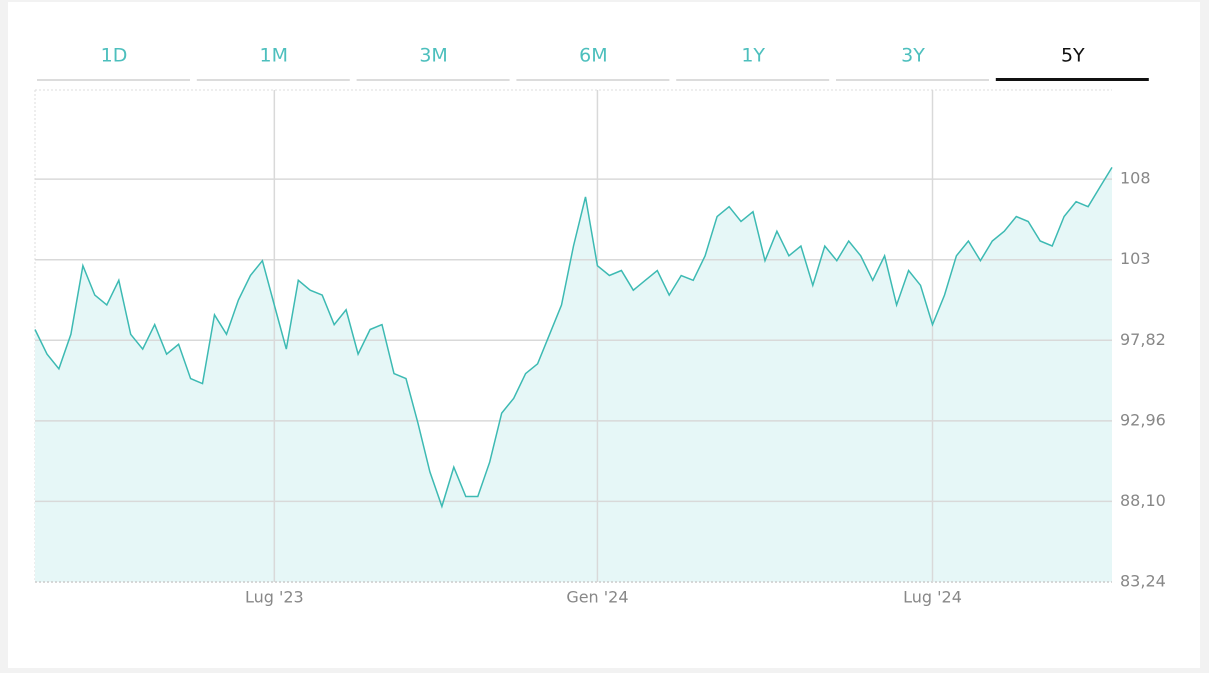 The width and height of the screenshot is (1209, 673). I want to click on y-tick-label: 103, so click(1135, 258).